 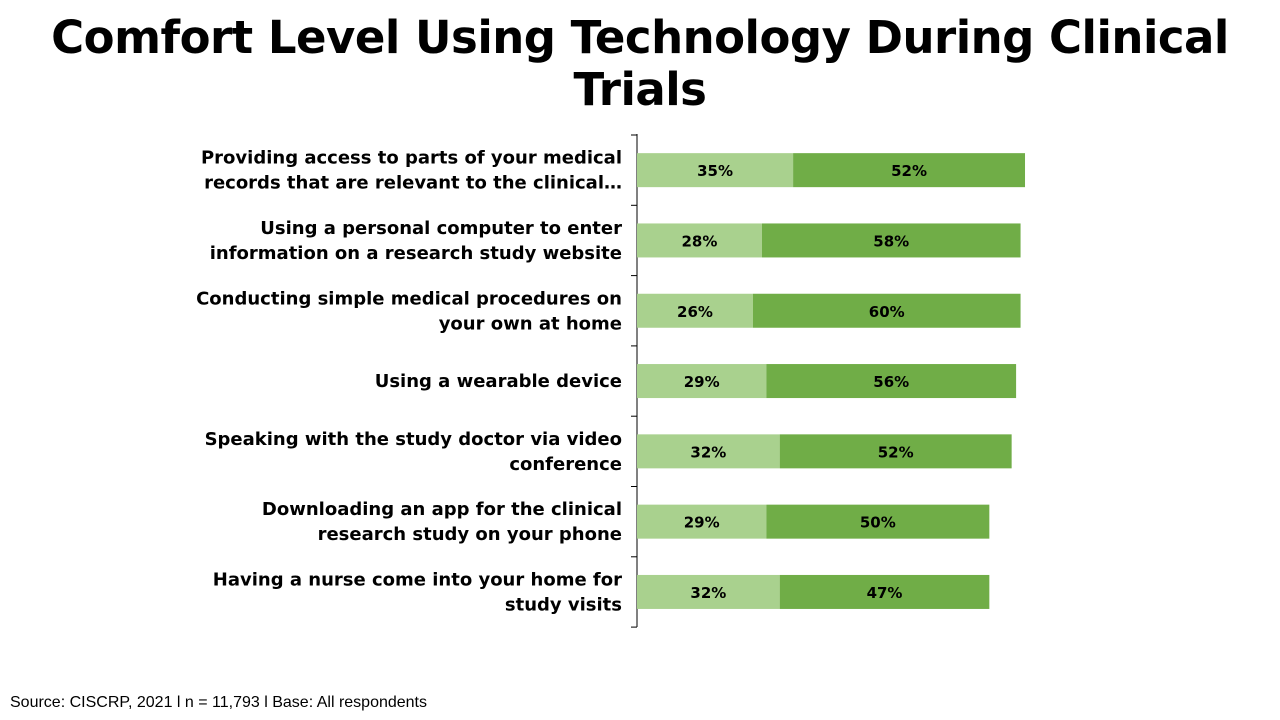 I want to click on data-label: 50%, so click(x=878, y=523).